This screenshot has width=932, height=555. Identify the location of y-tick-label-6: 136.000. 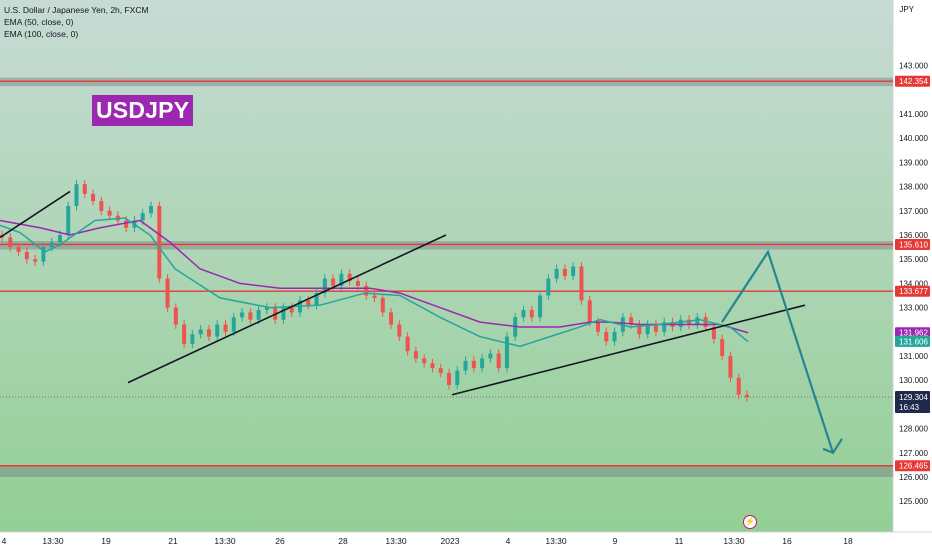
(913, 235).